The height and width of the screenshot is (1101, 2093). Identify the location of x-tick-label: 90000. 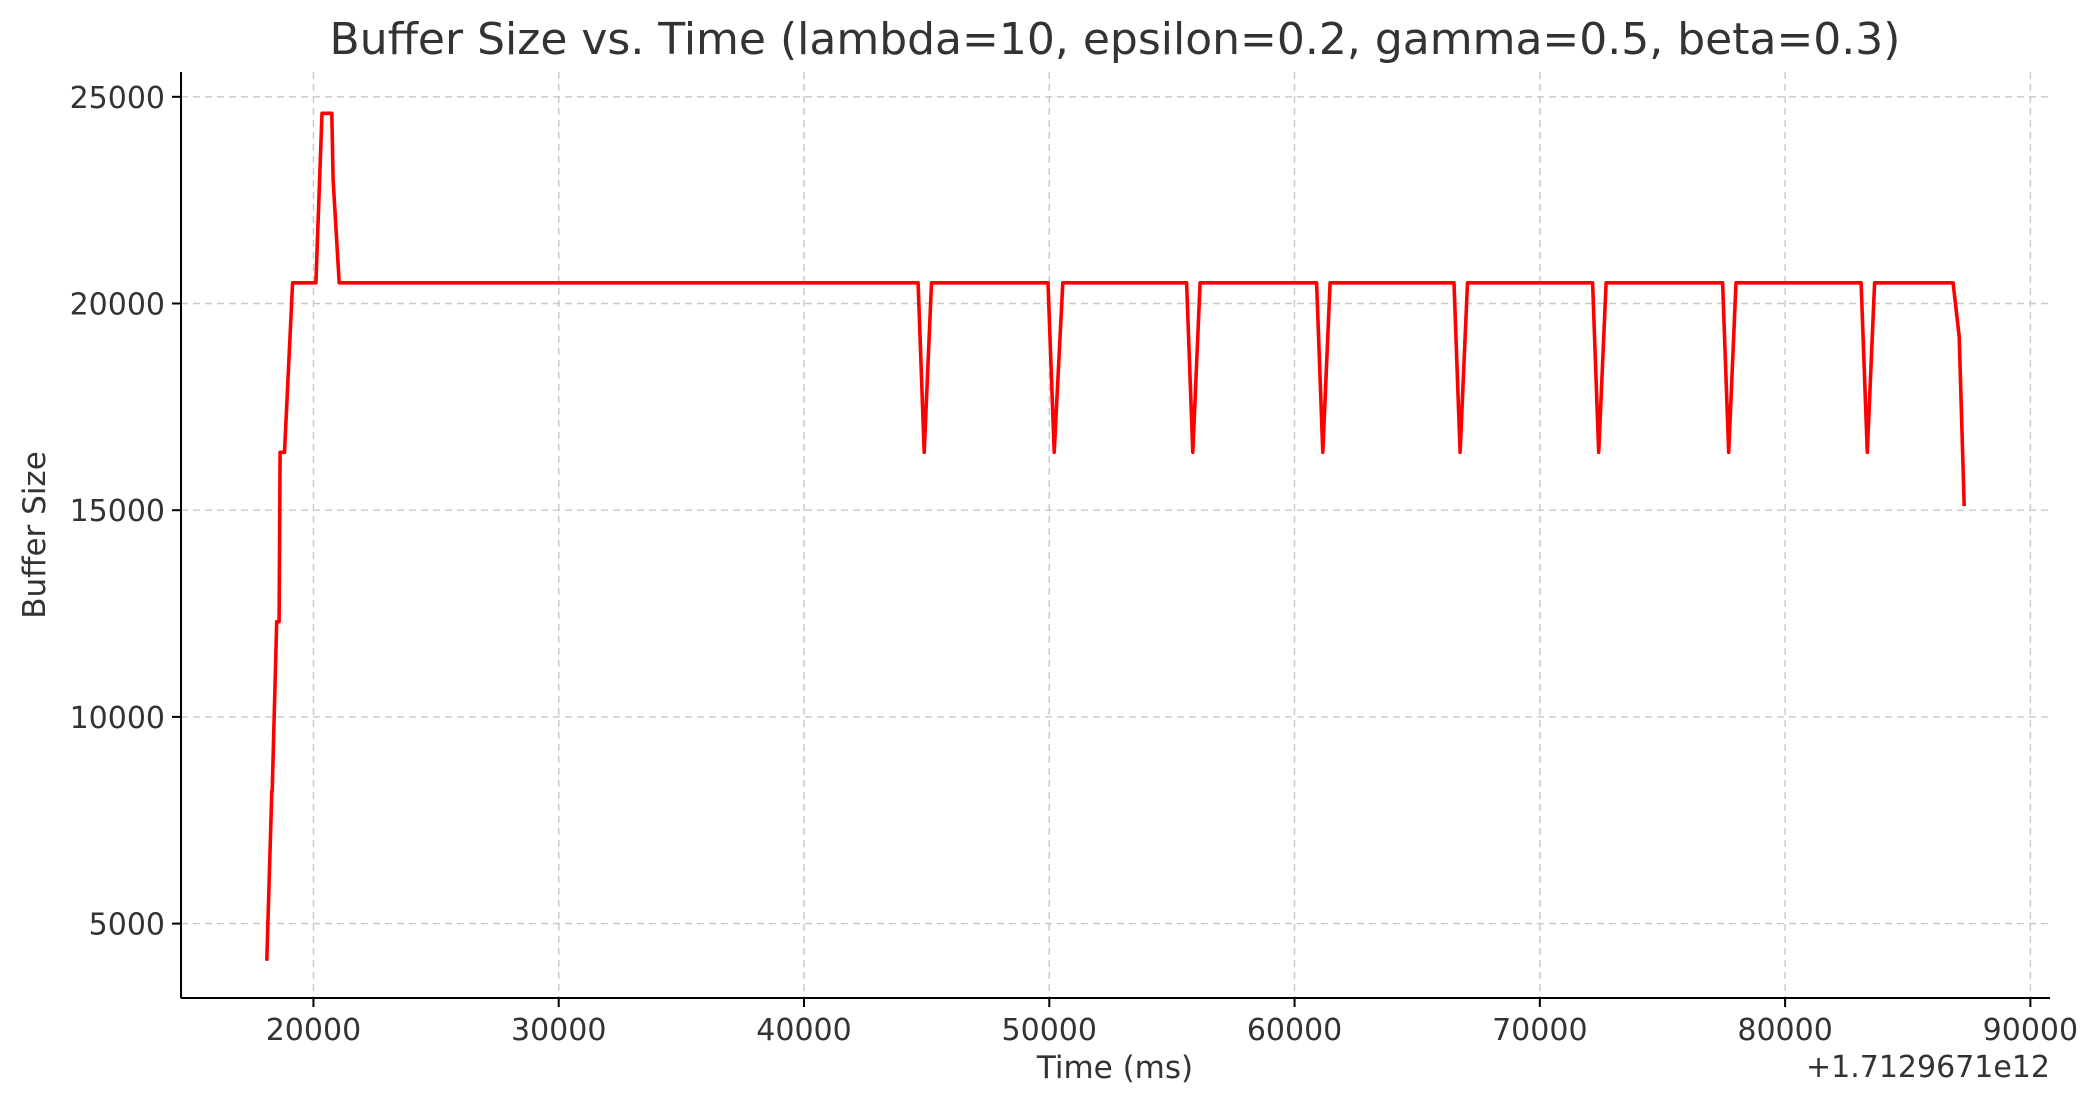
(2030, 1030).